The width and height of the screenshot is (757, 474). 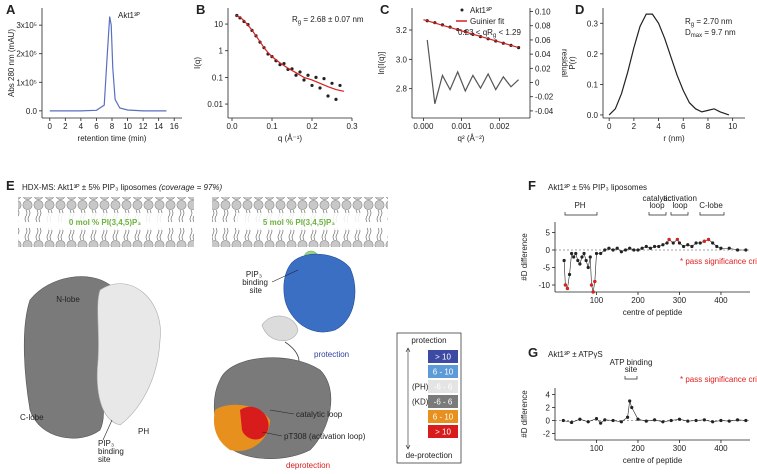 I want to click on x-tick-label: 2, so click(x=634, y=126).